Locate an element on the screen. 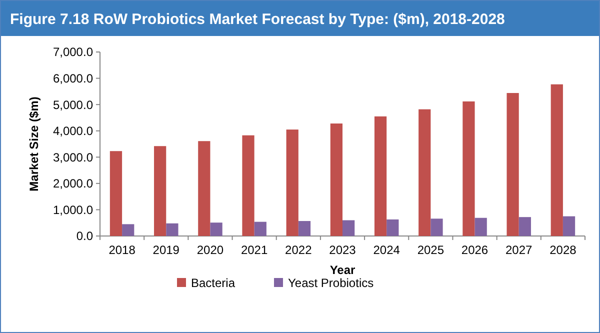 This screenshot has width=600, height=333. y-tick-label: 6,000.0 is located at coordinates (73, 78).